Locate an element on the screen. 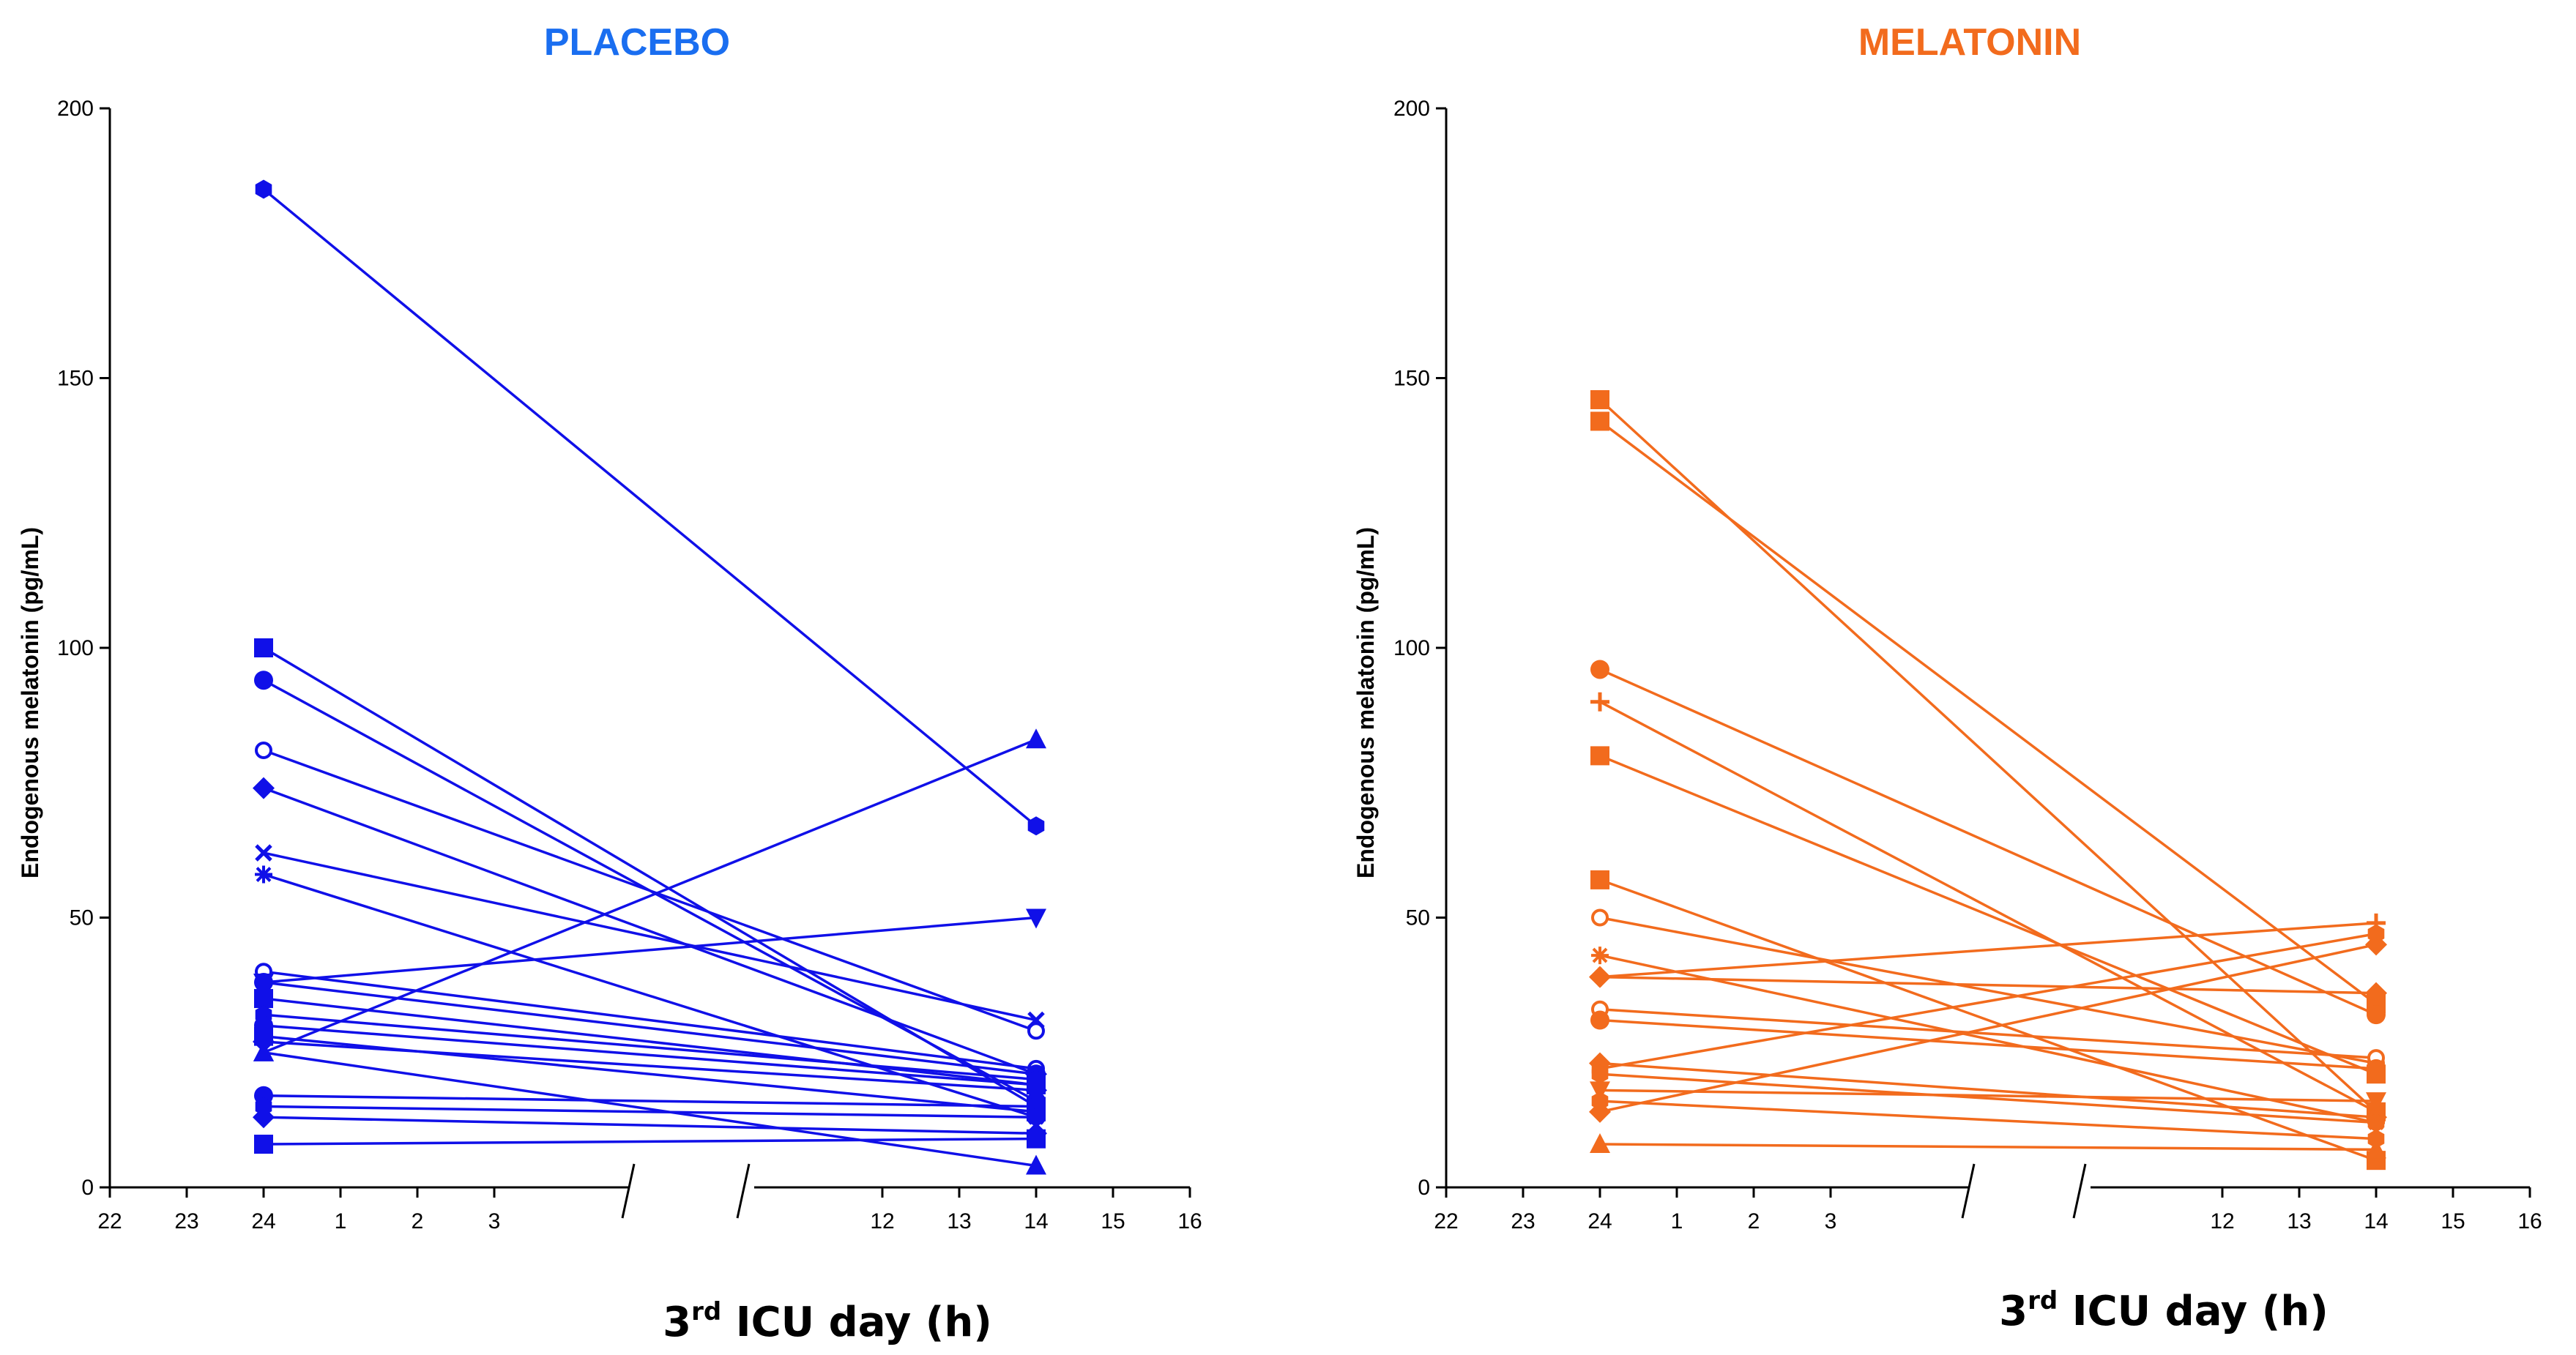 The width and height of the screenshot is (2576, 1355). x-tick-label: 23 is located at coordinates (186, 1221).